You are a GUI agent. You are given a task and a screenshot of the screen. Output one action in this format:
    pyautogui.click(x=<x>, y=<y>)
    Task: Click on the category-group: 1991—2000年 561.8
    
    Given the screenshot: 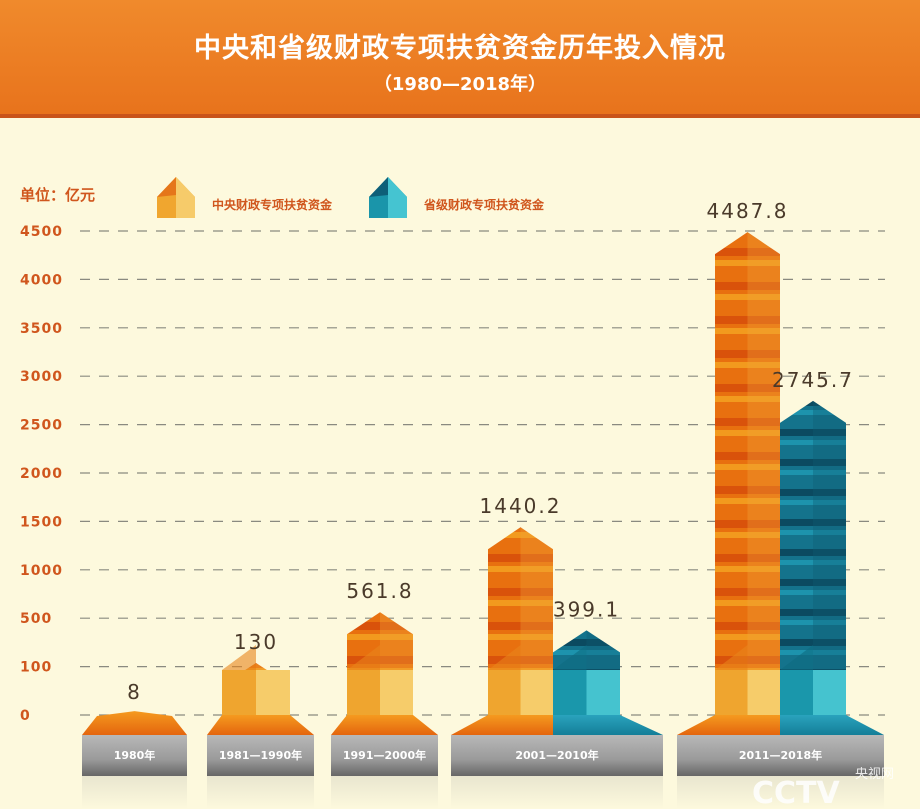 What is the action you would take?
    pyautogui.click(x=384, y=694)
    